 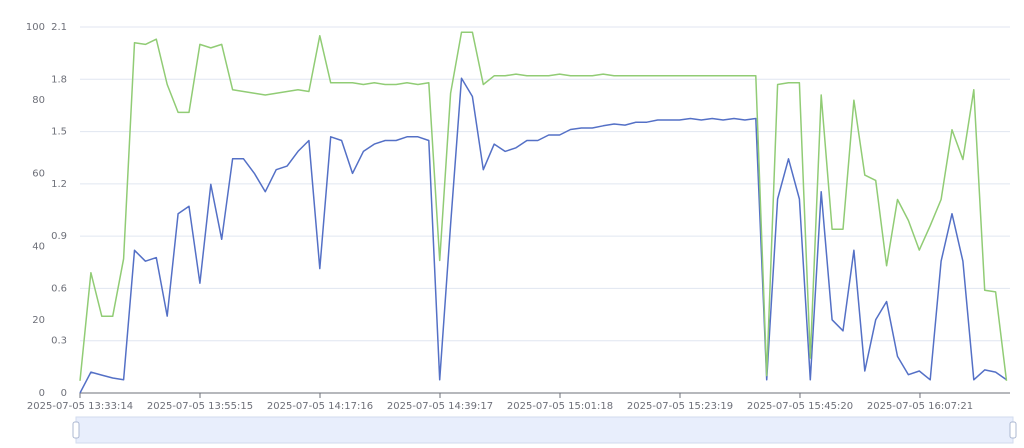 What do you see at coordinates (80, 406) in the screenshot?
I see `x-tick-label: 2025-07-05 13:33:14` at bounding box center [80, 406].